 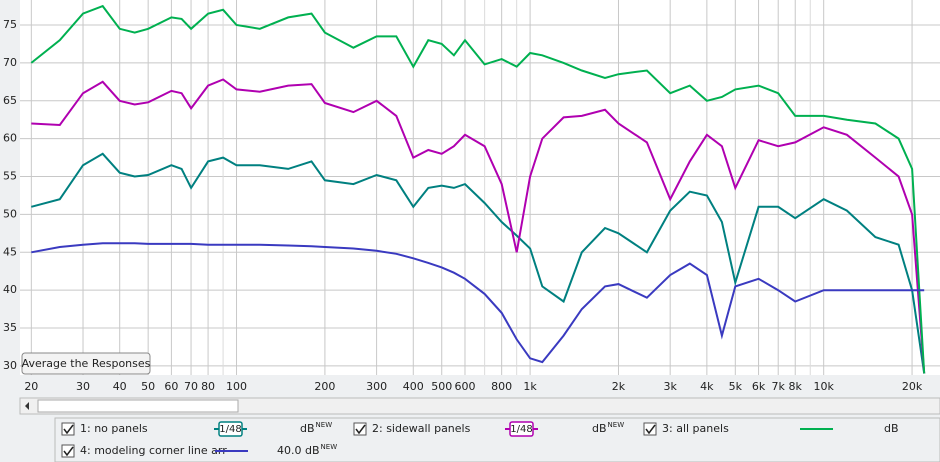 What do you see at coordinates (114, 428) in the screenshot?
I see `legend-name: 1: no panels` at bounding box center [114, 428].